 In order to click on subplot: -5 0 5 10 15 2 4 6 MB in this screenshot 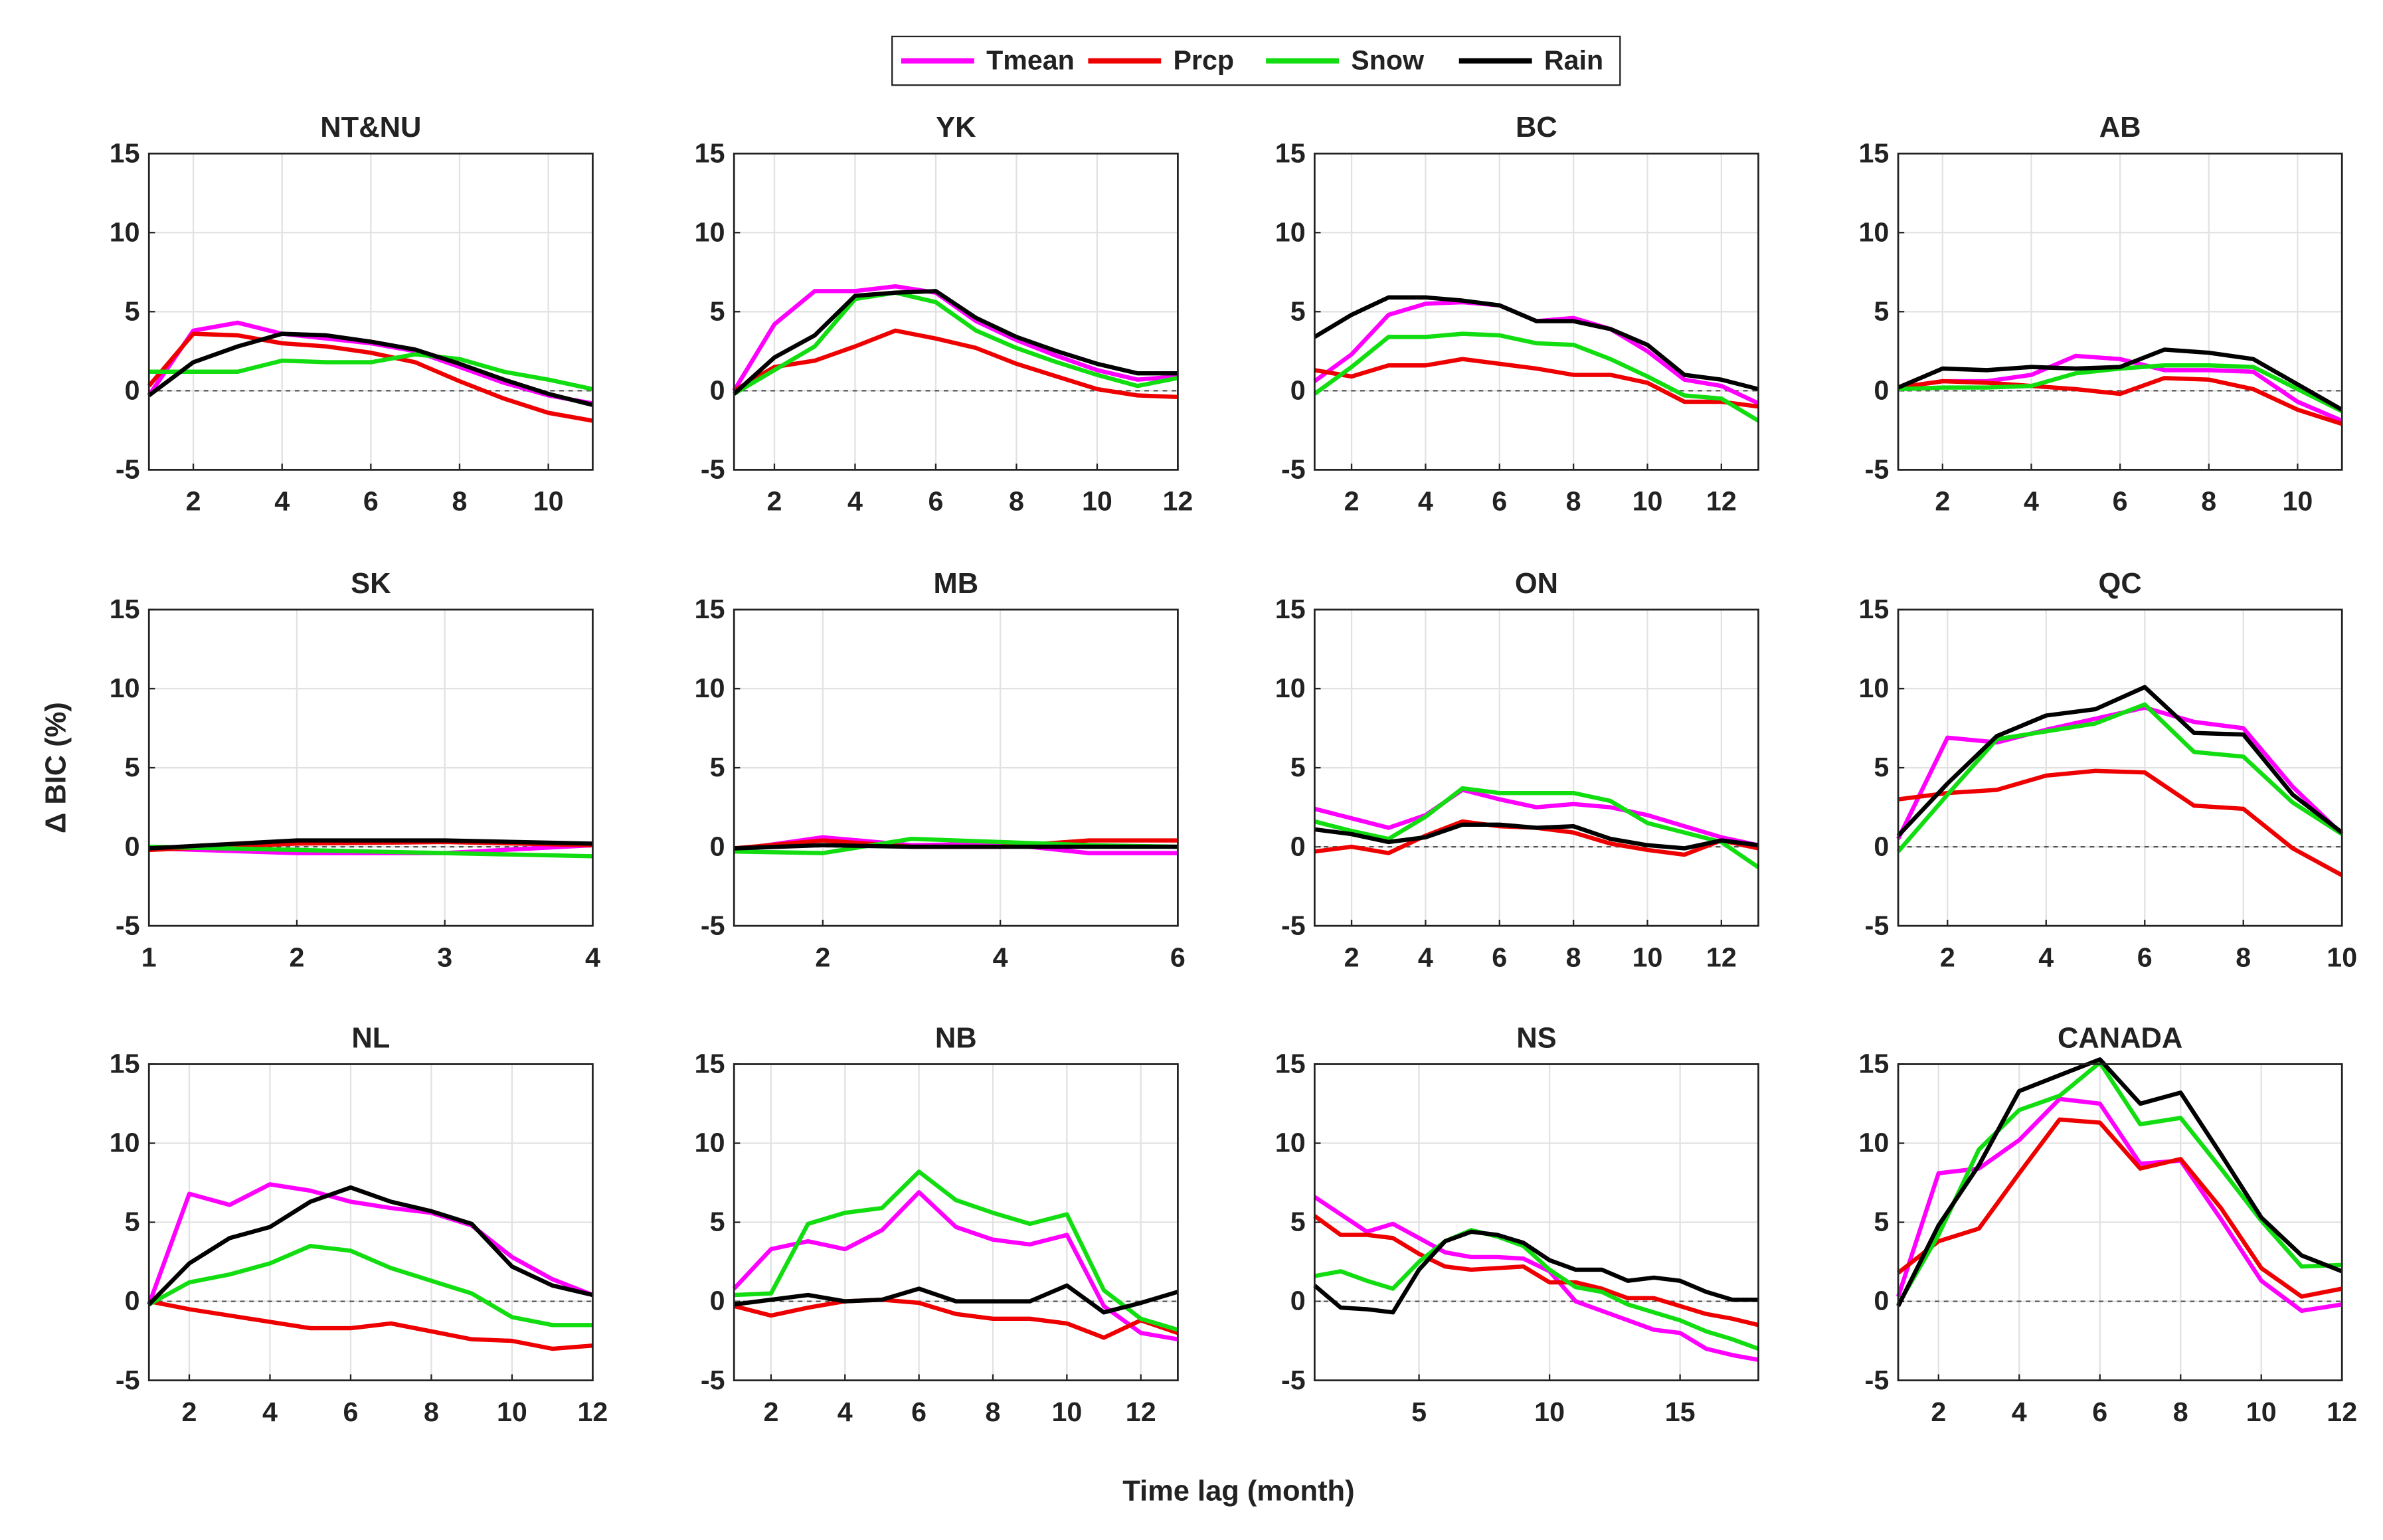, I will do `click(940, 770)`.